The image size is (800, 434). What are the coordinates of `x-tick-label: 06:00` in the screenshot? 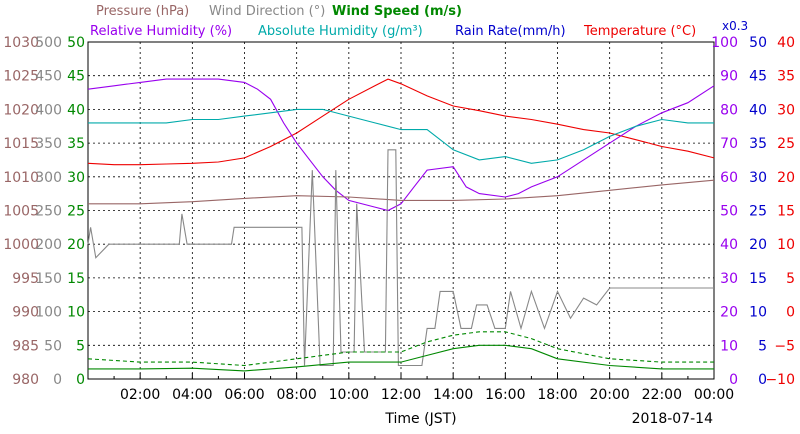 It's located at (244, 395).